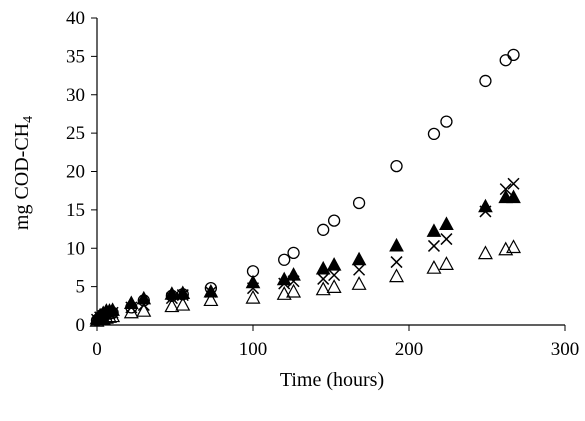 Image resolution: width=585 pixels, height=421 pixels. What do you see at coordinates (75, 172) in the screenshot?
I see `y-tick-label: 20` at bounding box center [75, 172].